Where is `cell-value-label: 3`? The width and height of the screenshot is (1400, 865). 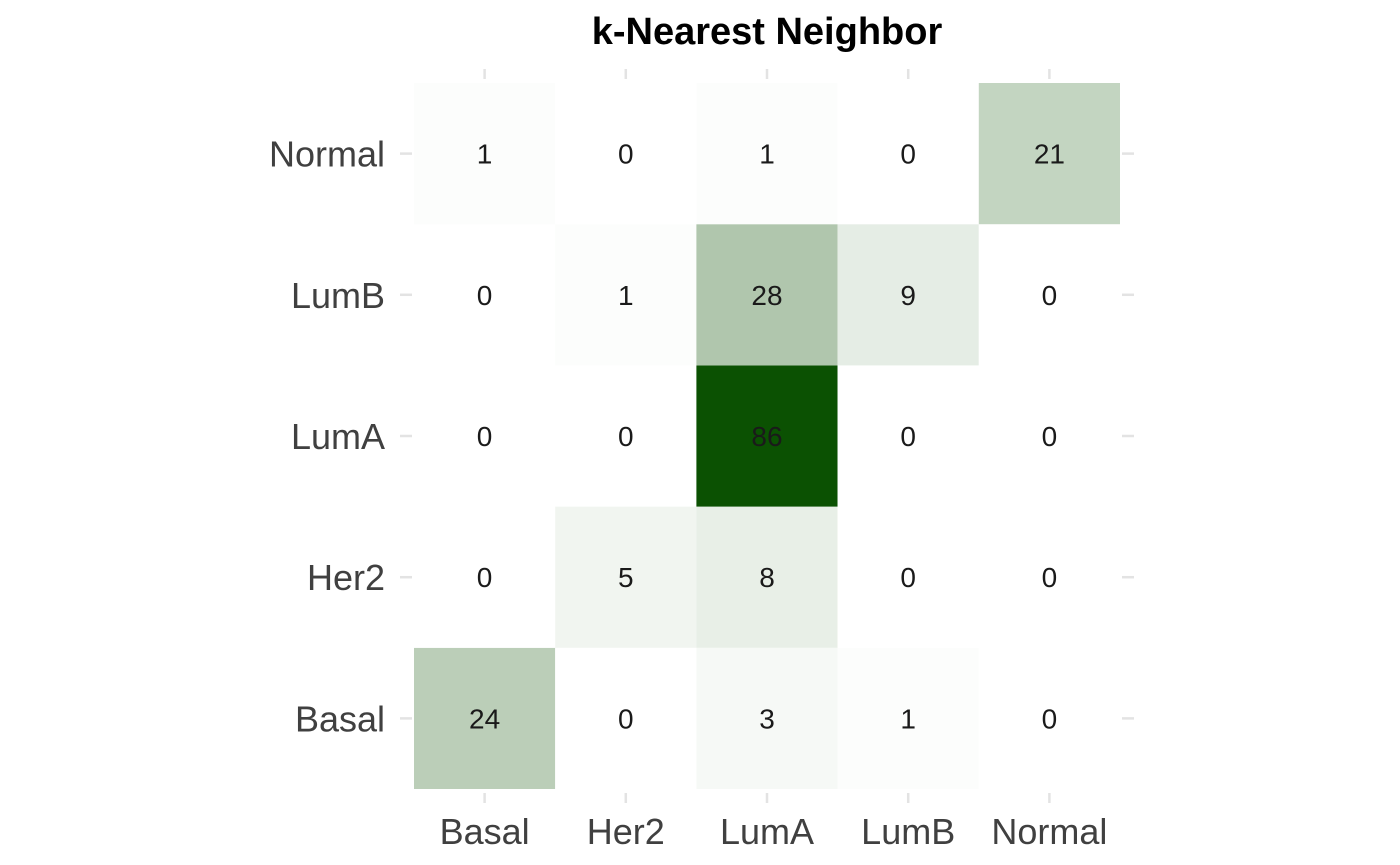
cell-value-label: 3 is located at coordinates (767, 718).